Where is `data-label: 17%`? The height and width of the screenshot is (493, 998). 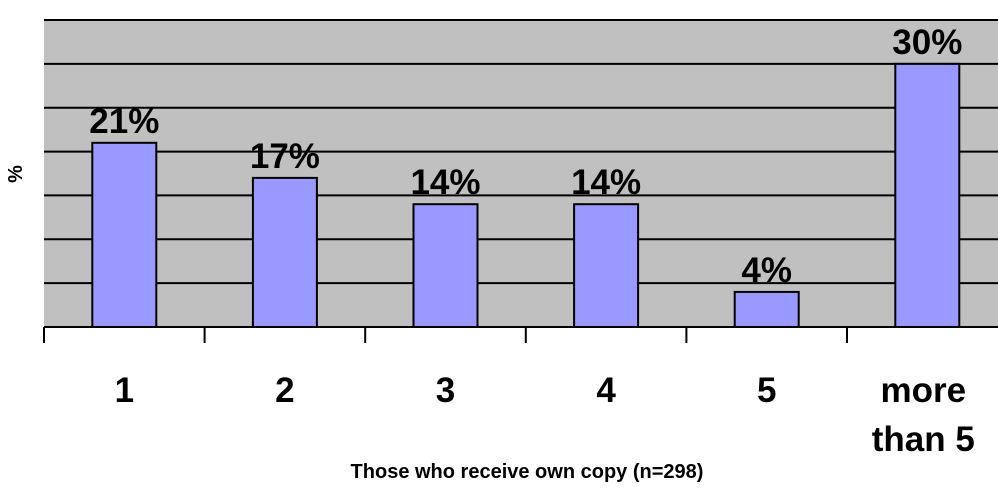 data-label: 17% is located at coordinates (285, 156).